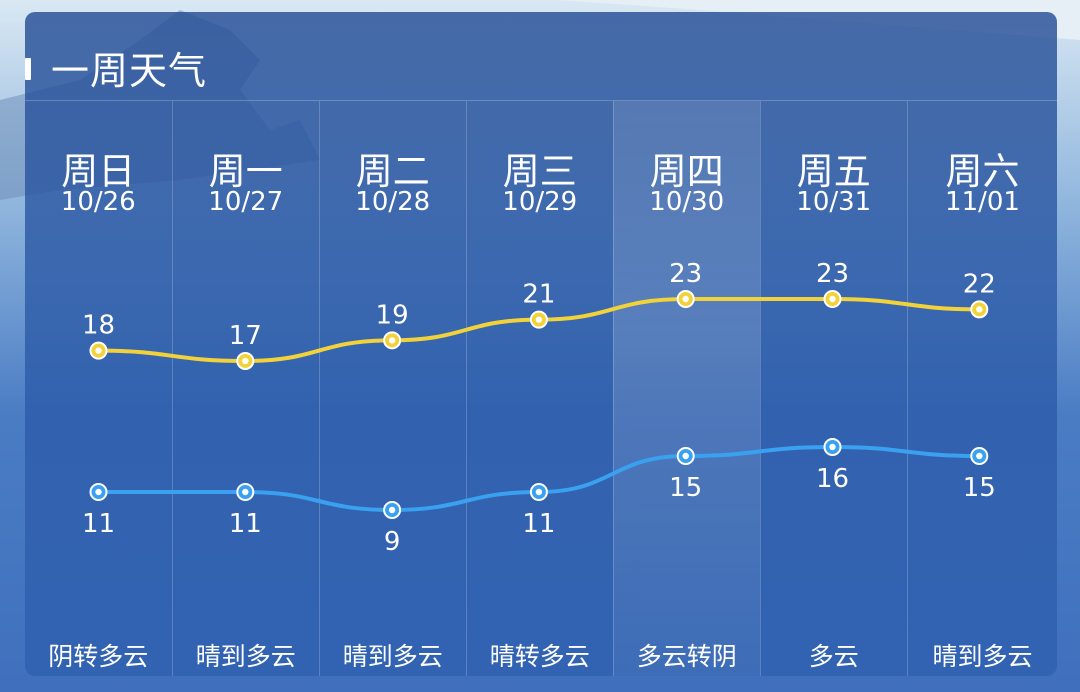 Image resolution: width=1080 pixels, height=692 pixels. What do you see at coordinates (245, 388) in the screenshot?
I see `day-column: 周一 10/27 晴到多云` at bounding box center [245, 388].